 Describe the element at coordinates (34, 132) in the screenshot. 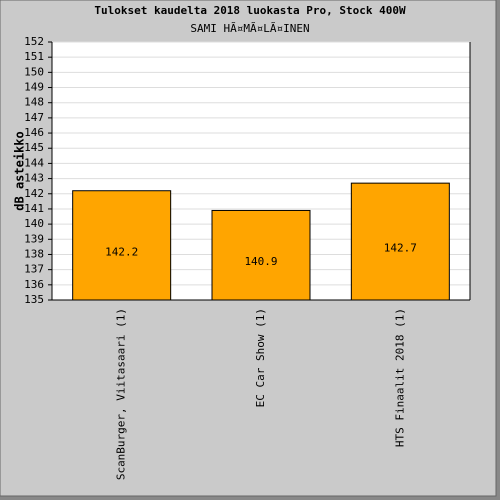

I see `y-tick-label: 146` at that location.